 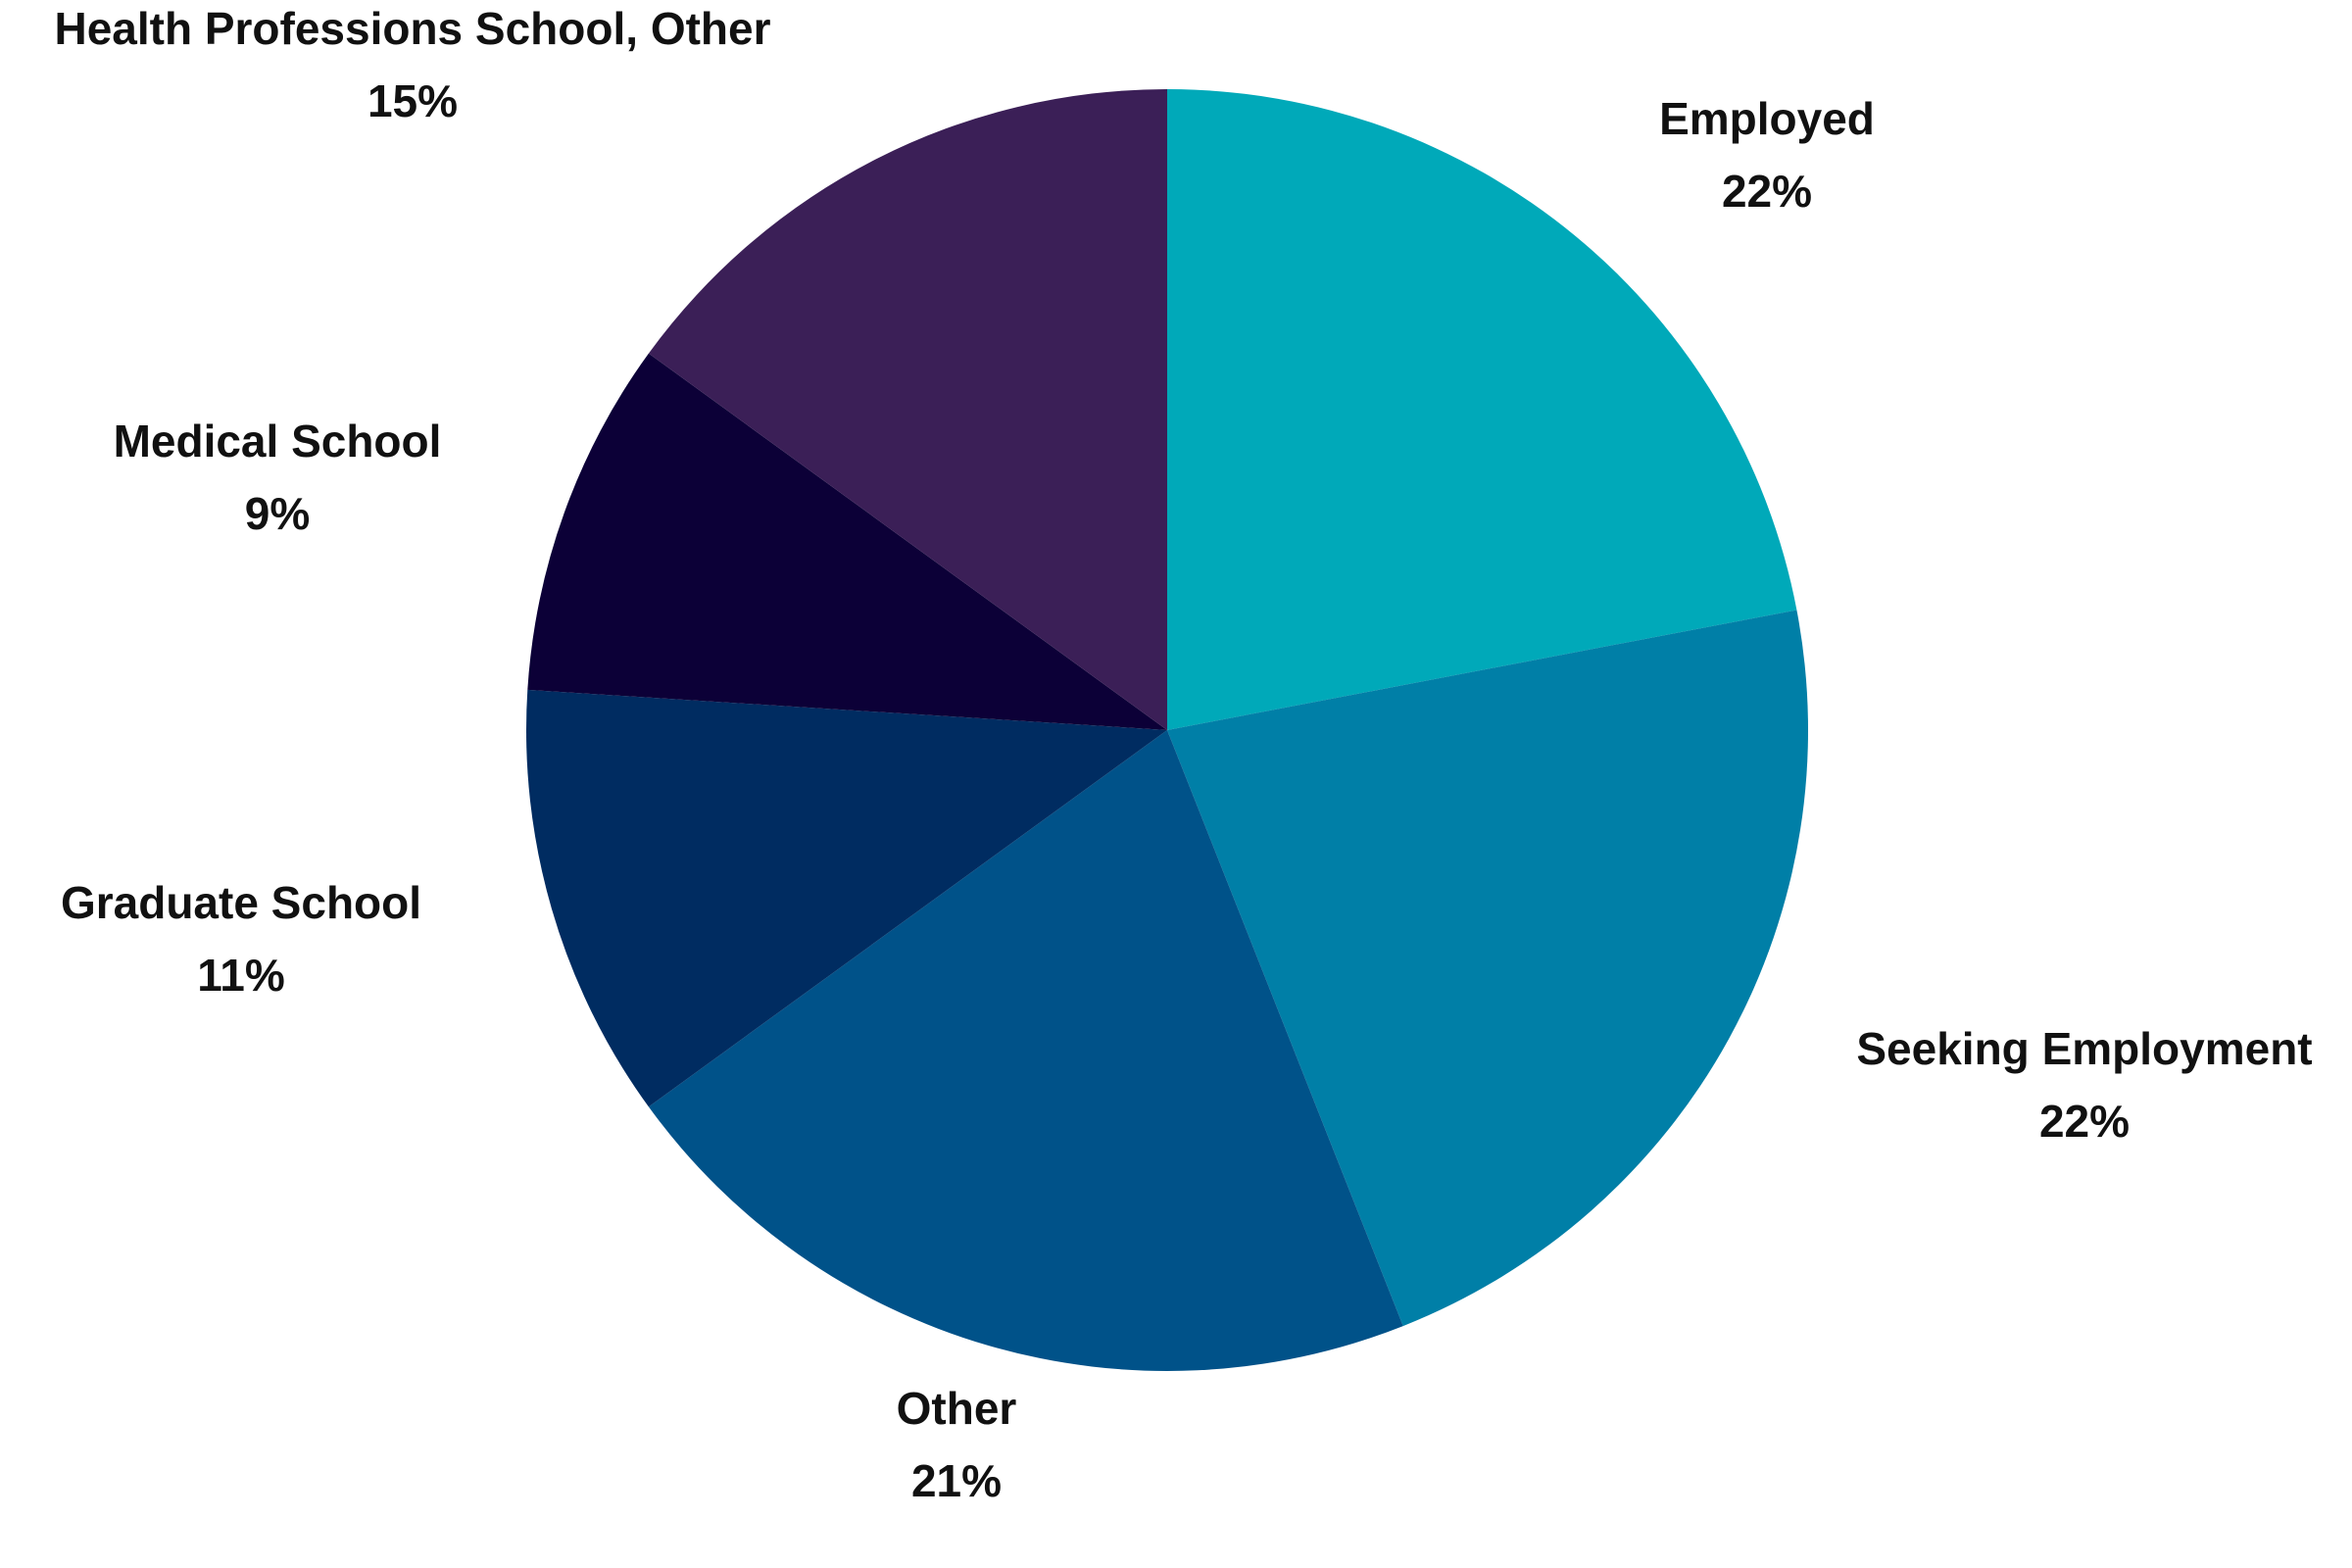 I want to click on slice-value-label: 15%, so click(x=413, y=100).